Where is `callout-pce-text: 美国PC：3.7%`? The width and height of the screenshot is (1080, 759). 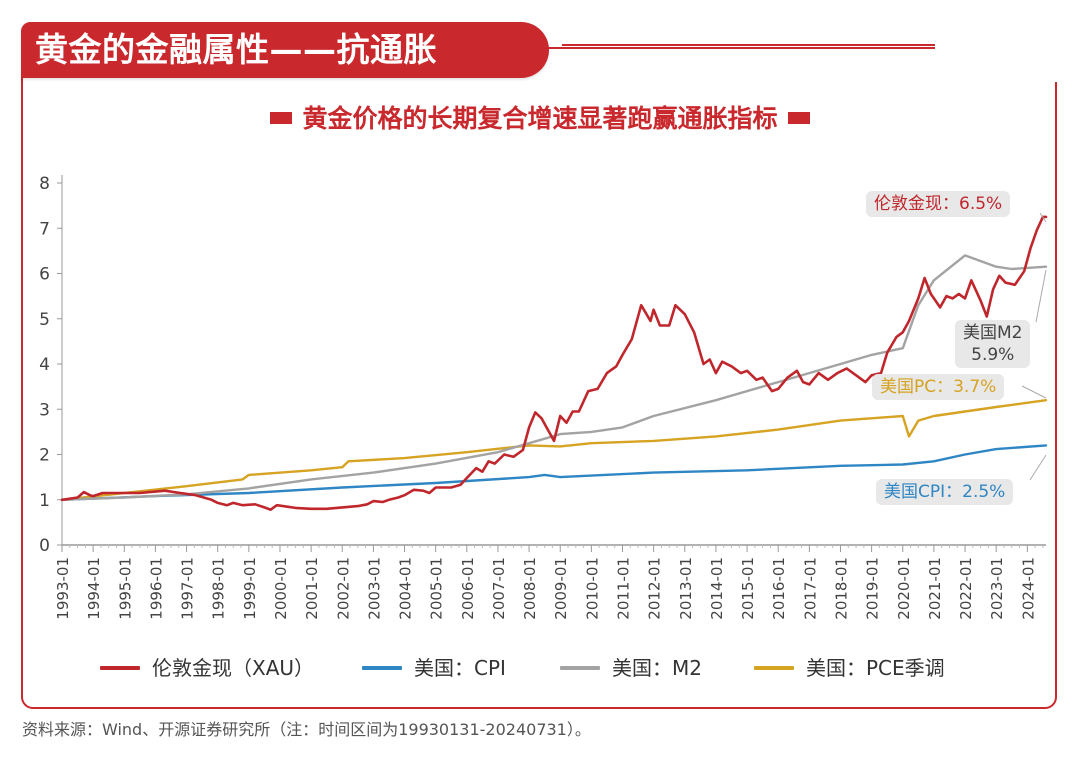 callout-pce-text: 美国PC：3.7% is located at coordinates (938, 387).